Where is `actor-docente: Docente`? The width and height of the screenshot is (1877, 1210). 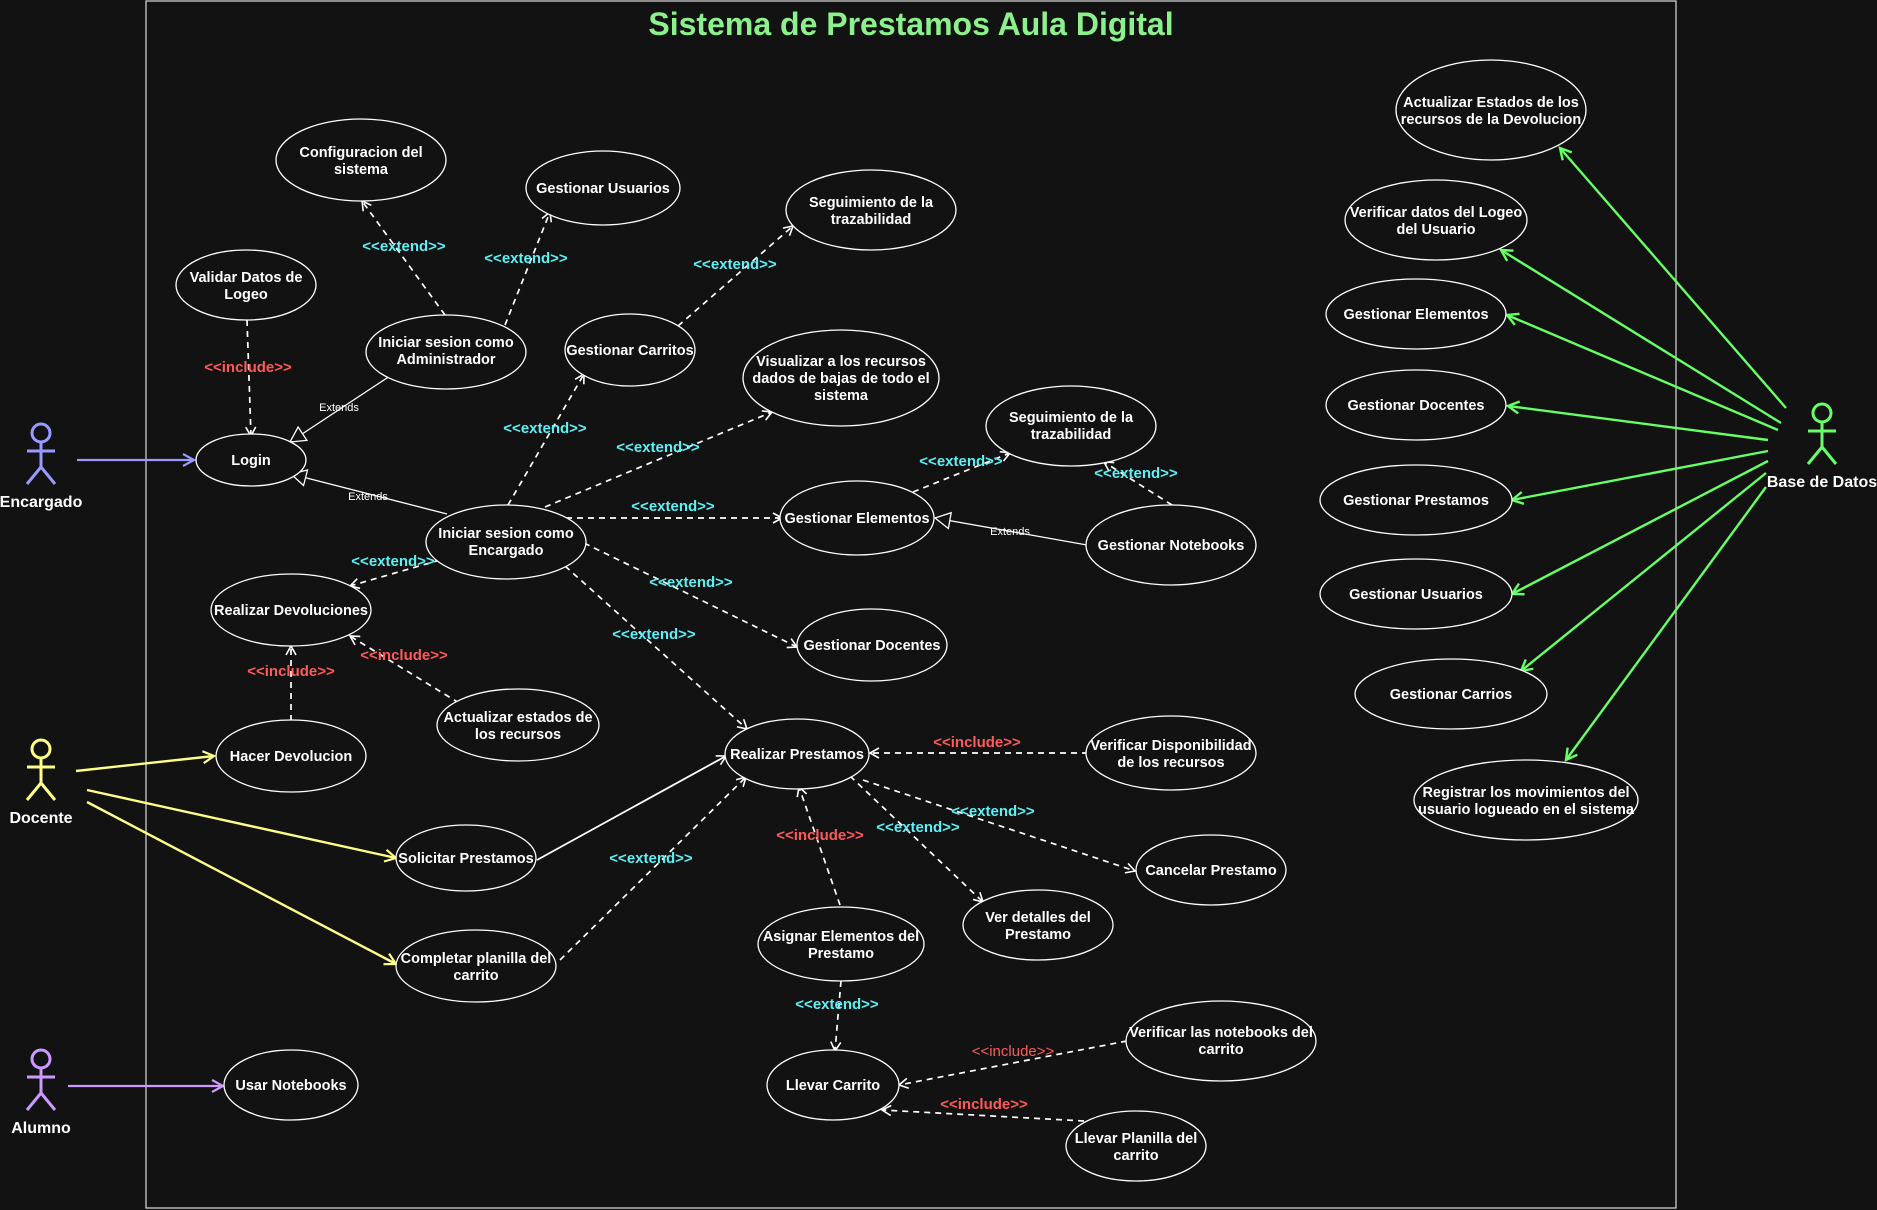
actor-docente: Docente is located at coordinates (41, 782).